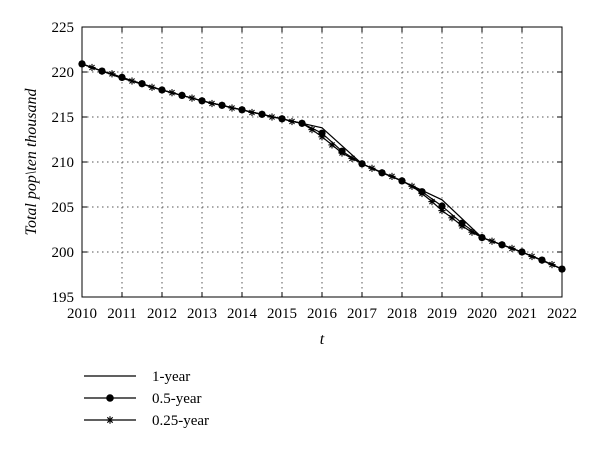  What do you see at coordinates (442, 314) in the screenshot?
I see `x-tick-label: 2019` at bounding box center [442, 314].